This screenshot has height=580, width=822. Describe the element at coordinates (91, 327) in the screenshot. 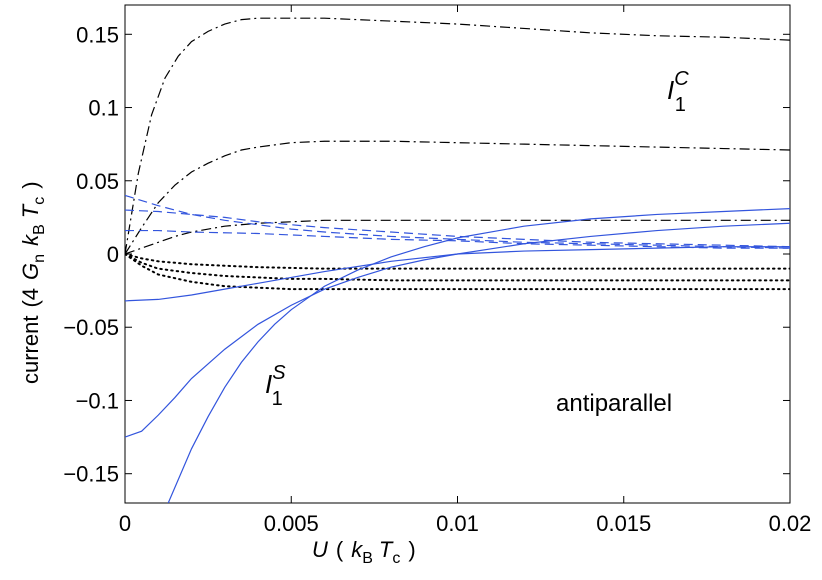

I see `y-tick-label: −0.05` at that location.